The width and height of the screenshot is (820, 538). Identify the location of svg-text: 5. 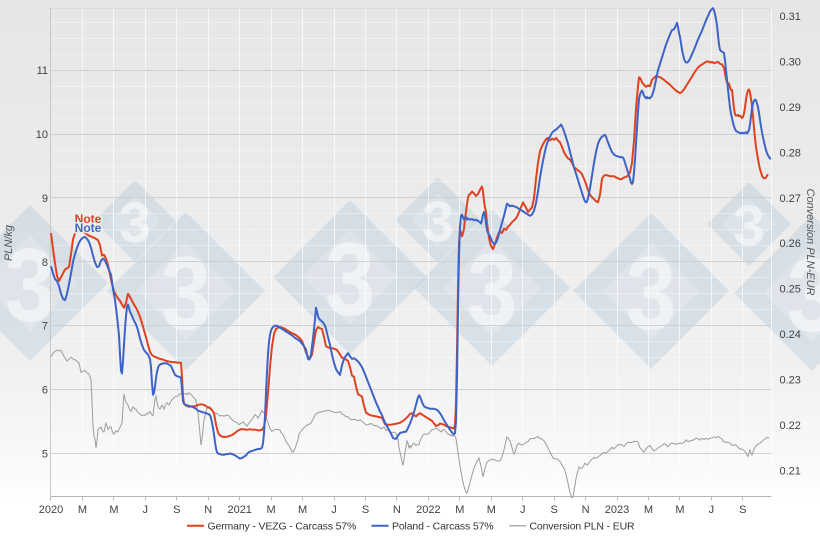
(45, 455).